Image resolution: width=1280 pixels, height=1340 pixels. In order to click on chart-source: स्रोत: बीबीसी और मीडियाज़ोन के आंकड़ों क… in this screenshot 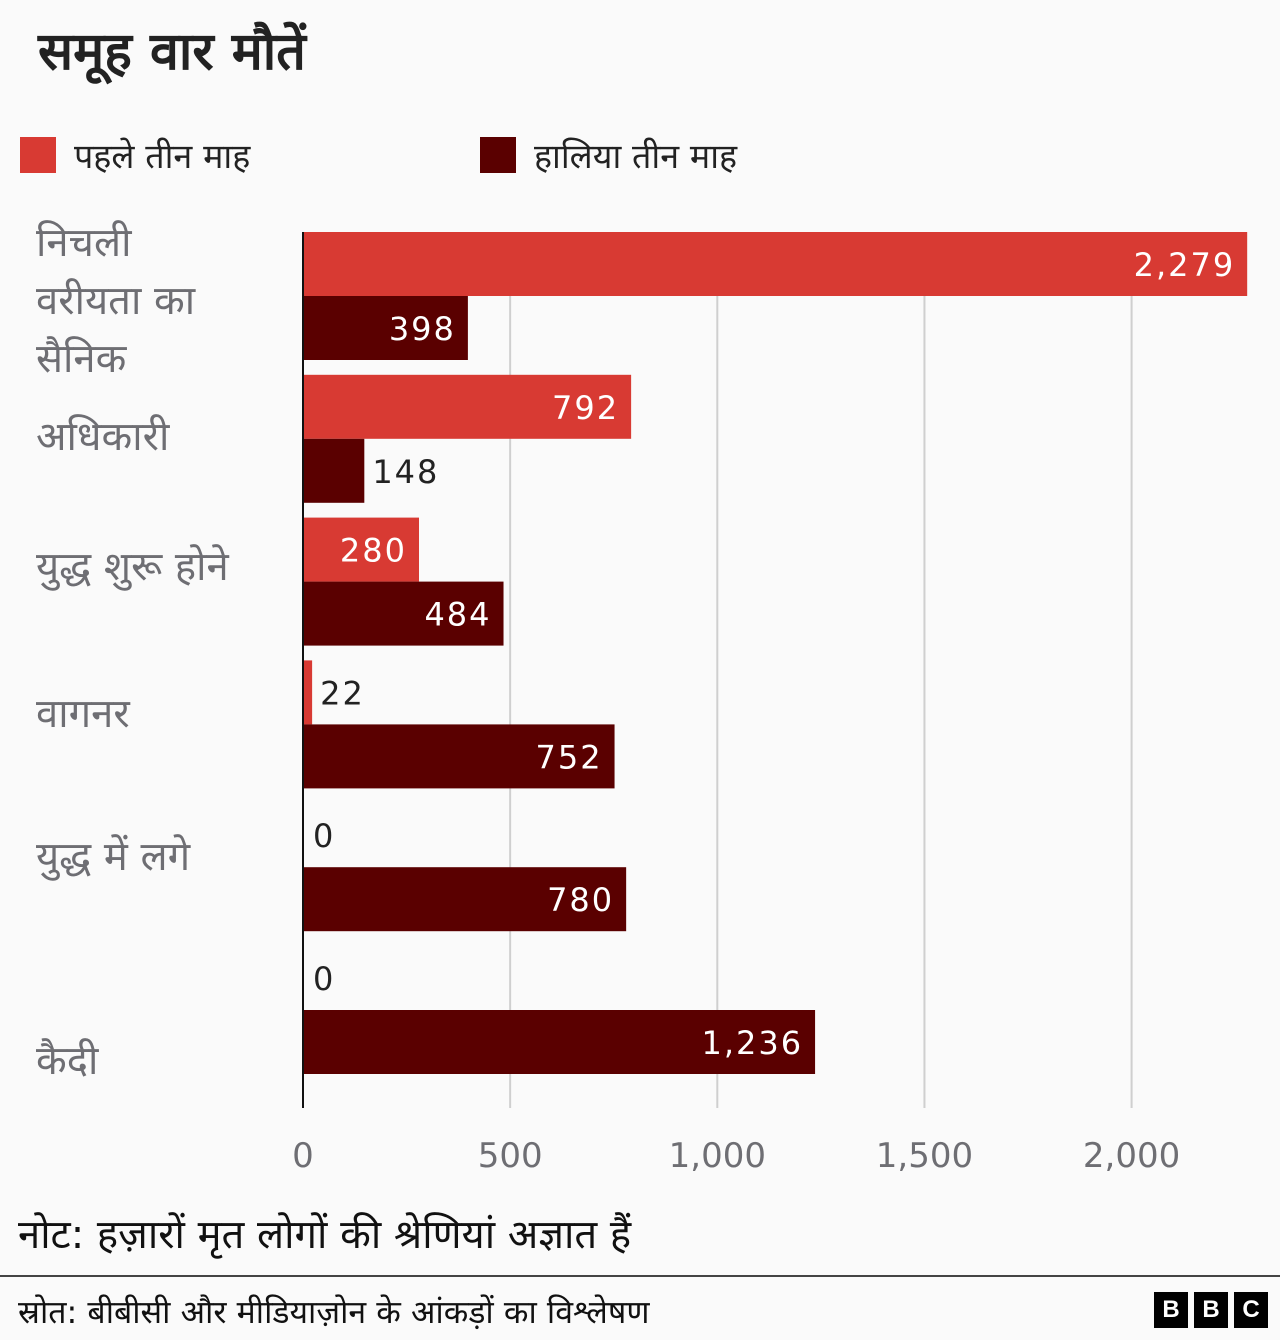, I will do `click(334, 1312)`.